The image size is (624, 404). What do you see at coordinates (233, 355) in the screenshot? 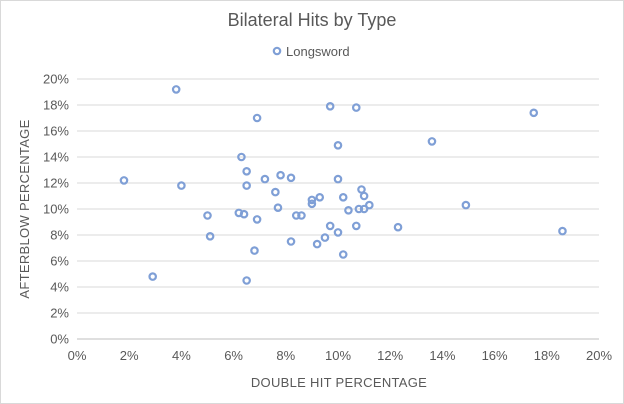
I see `x-tick-label: 6%` at bounding box center [233, 355].